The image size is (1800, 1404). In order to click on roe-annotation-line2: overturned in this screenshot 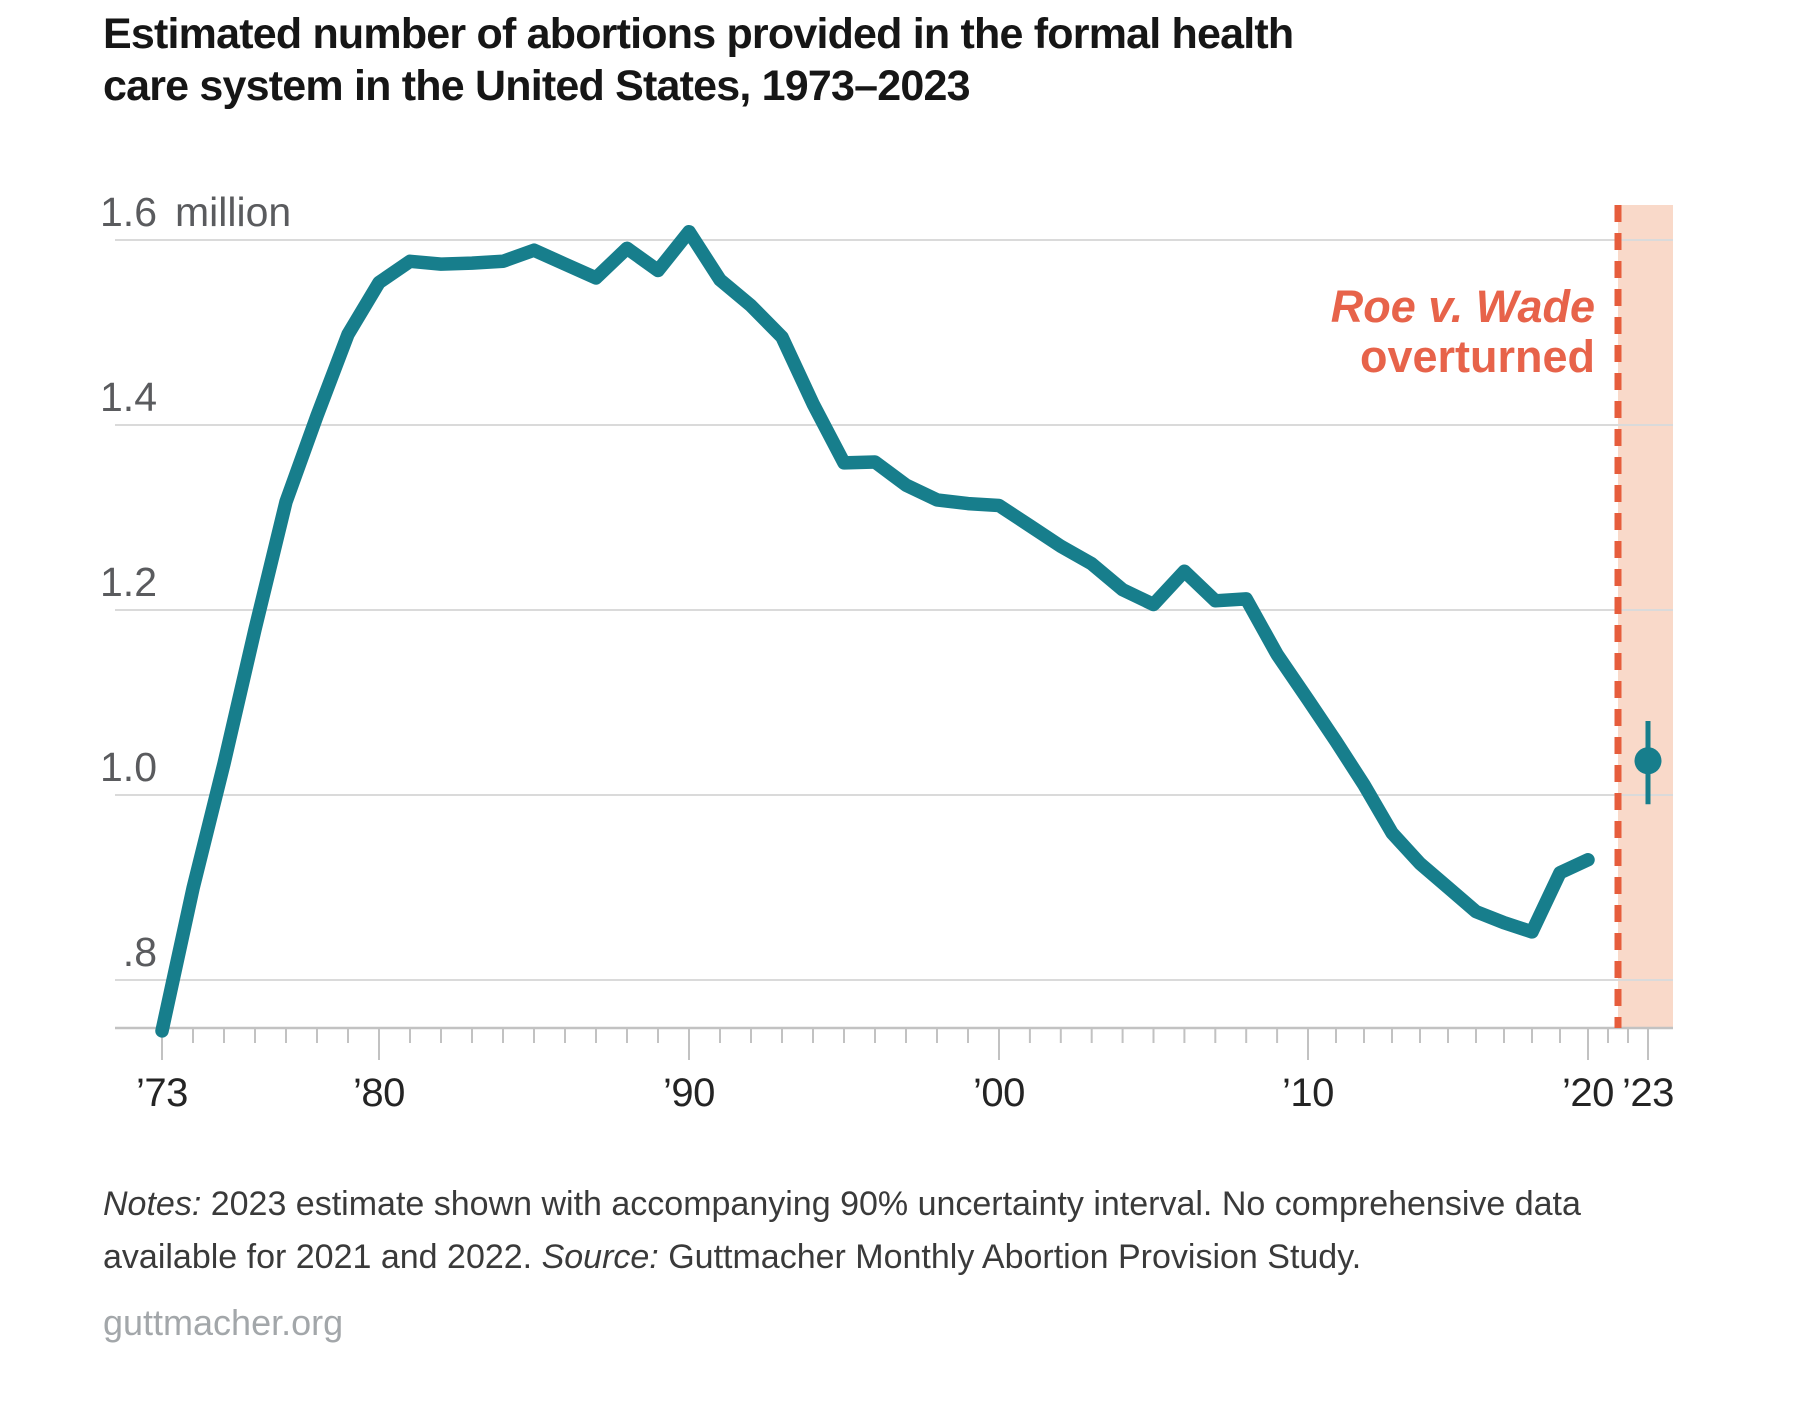, I will do `click(1477, 356)`.